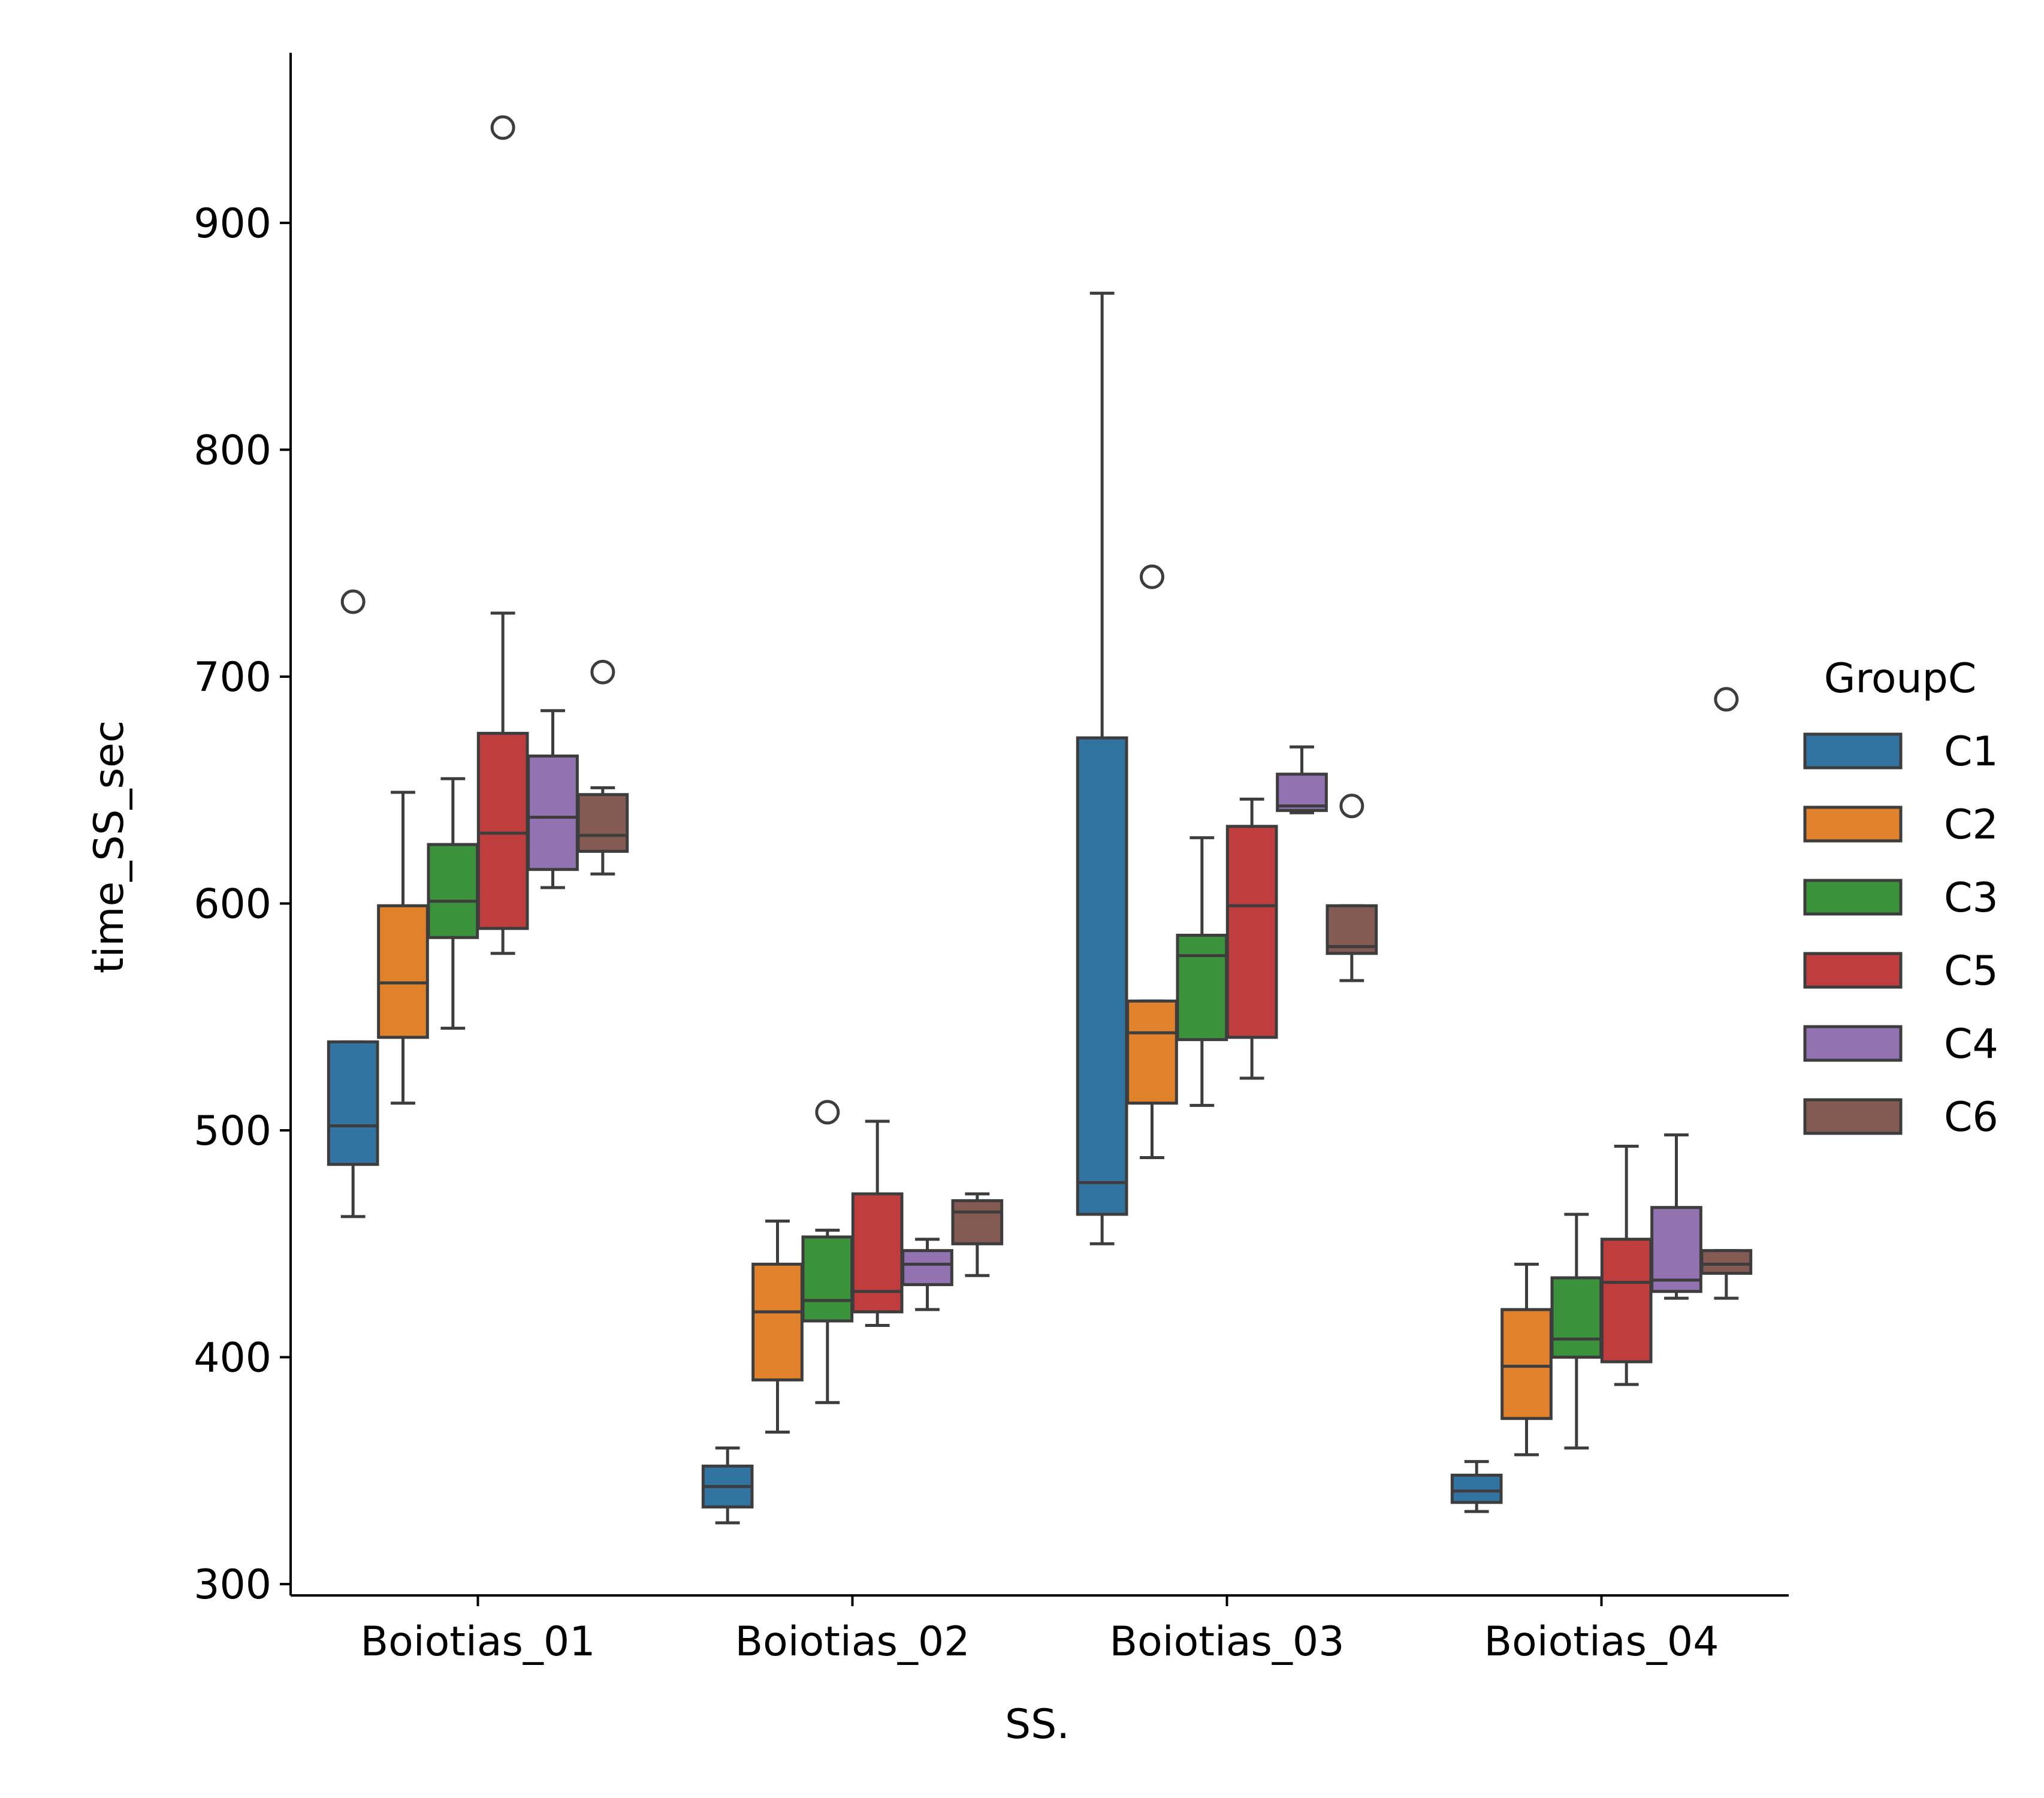 The height and width of the screenshot is (1798, 2044). Describe the element at coordinates (1971, 825) in the screenshot. I see `legend-label: C2` at that location.